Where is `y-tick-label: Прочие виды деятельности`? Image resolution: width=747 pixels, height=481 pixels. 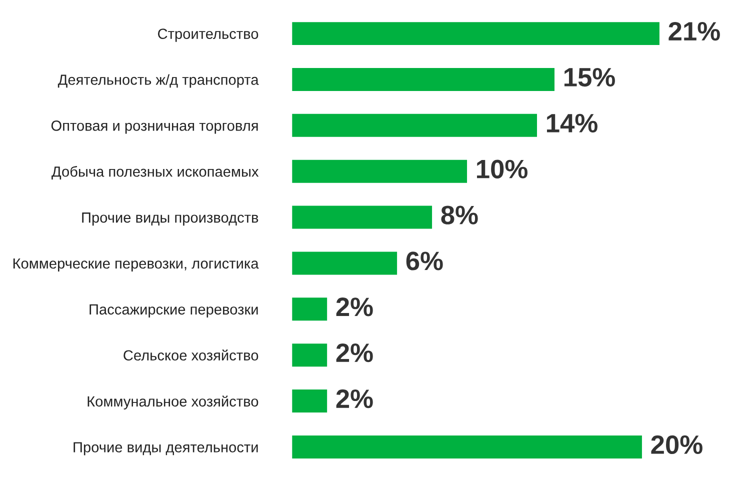
y-tick-label: Прочие виды деятельности is located at coordinates (166, 449).